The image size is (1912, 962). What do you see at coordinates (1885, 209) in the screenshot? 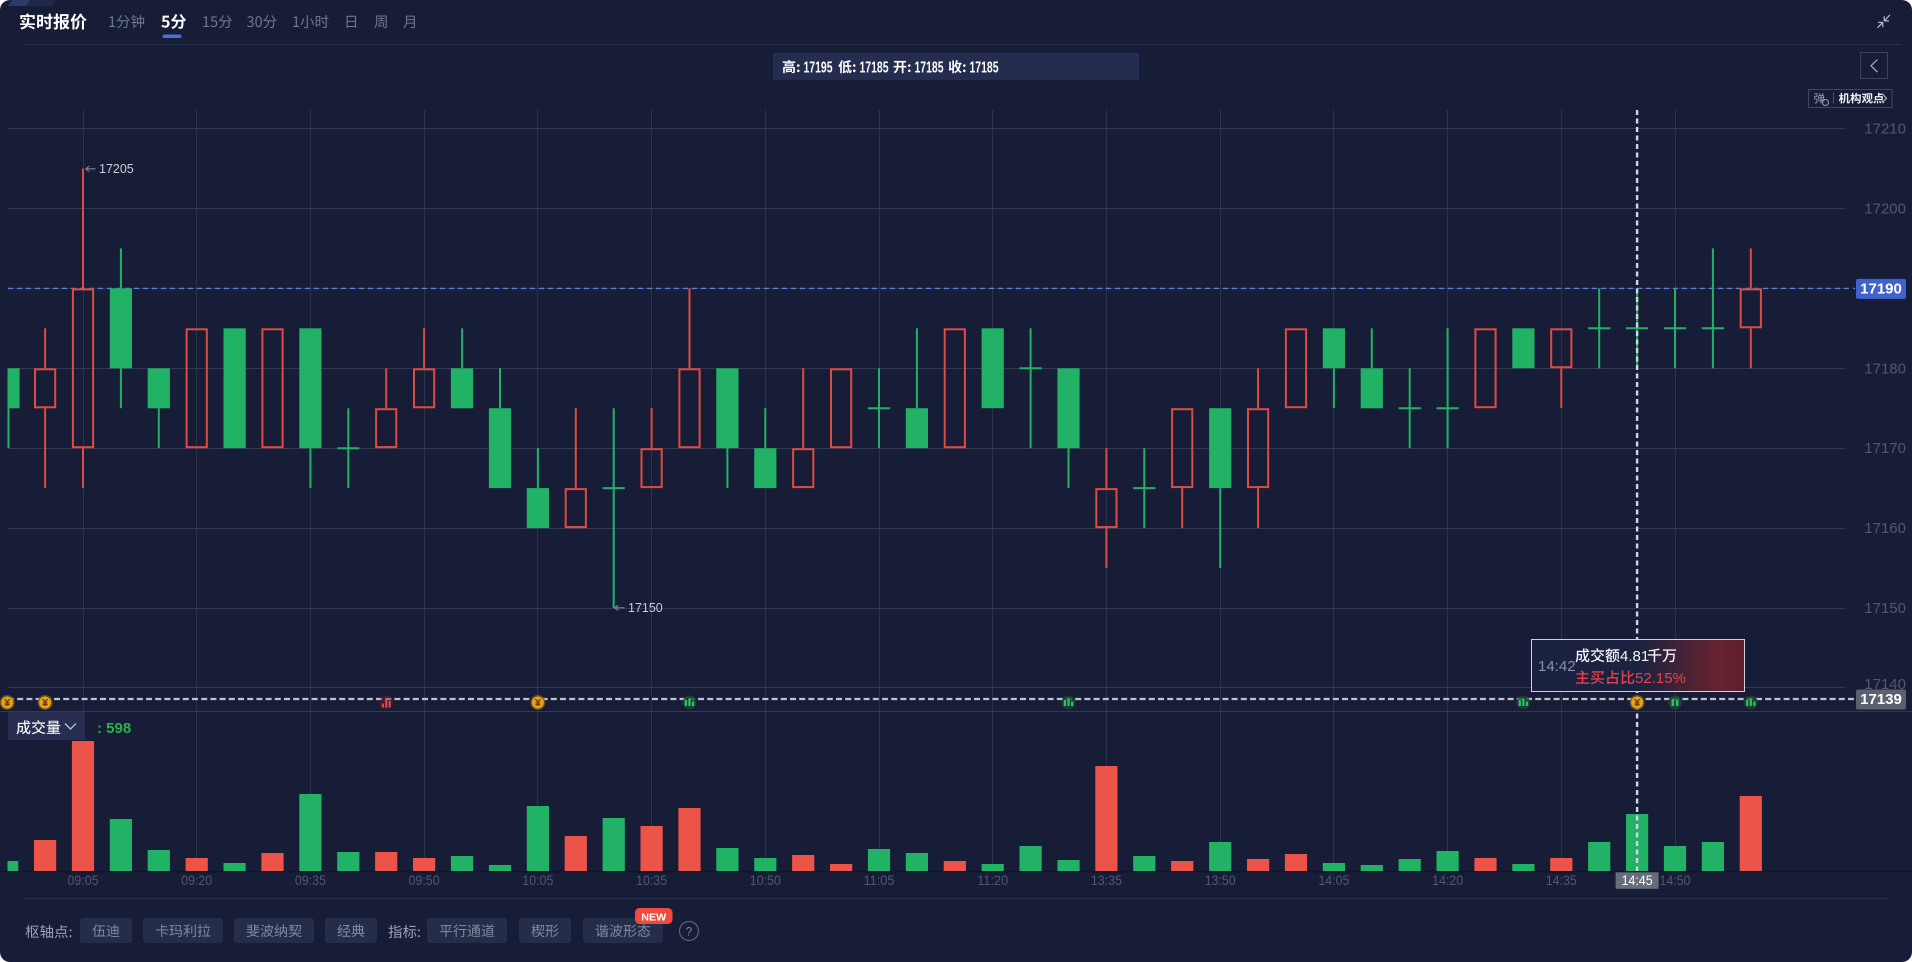
I see `svg-text: 17200` at bounding box center [1885, 209].